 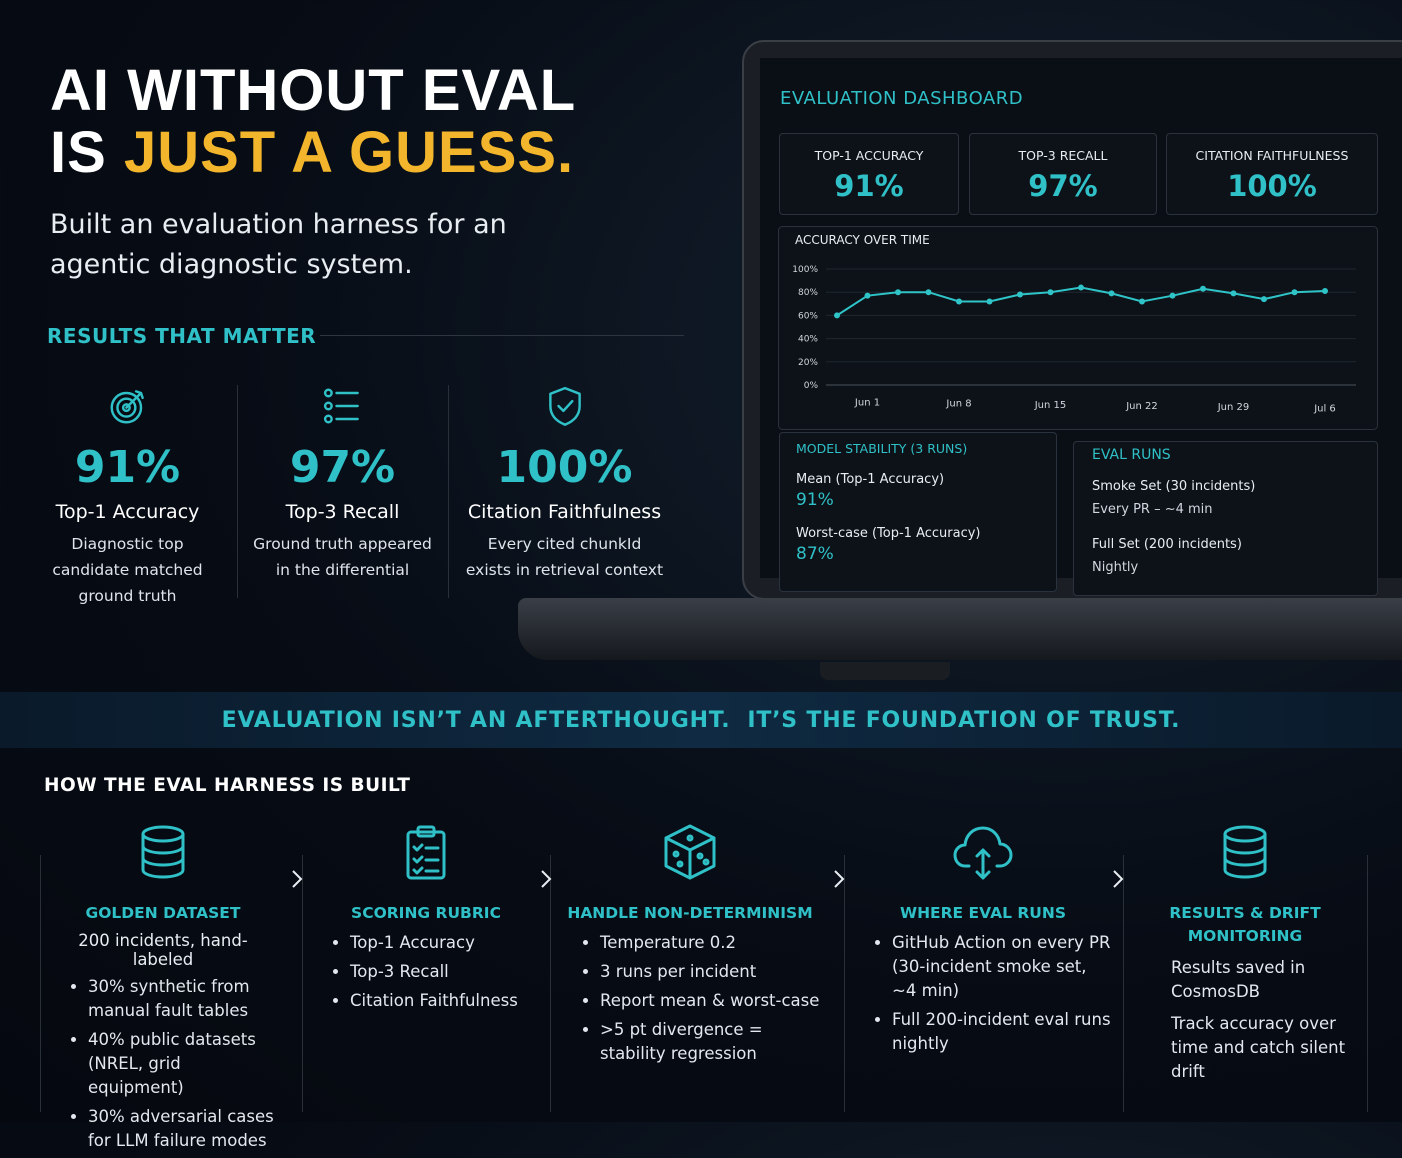 I want to click on x-tick-label: Jun 29, so click(x=1233, y=407).